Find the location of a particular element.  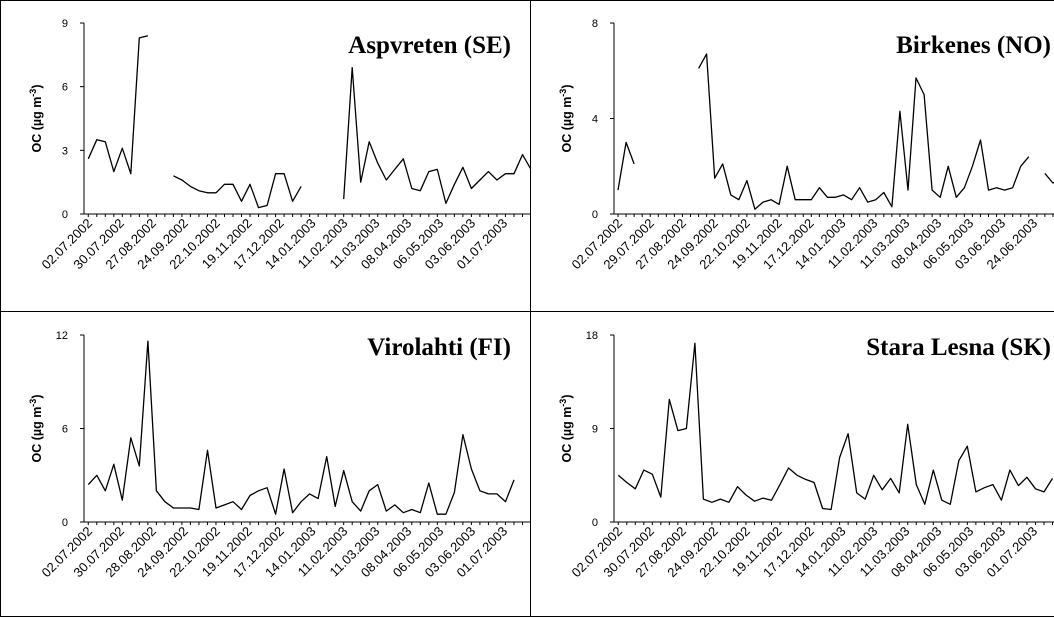

chart-title: Virolahti (FI) is located at coordinates (439, 347).